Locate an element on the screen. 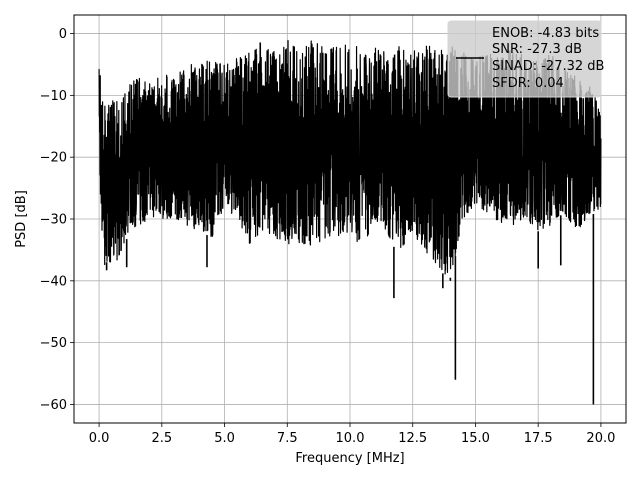 Image resolution: width=640 pixels, height=480 pixels. x-tick-label: 15.0 is located at coordinates (475, 438).